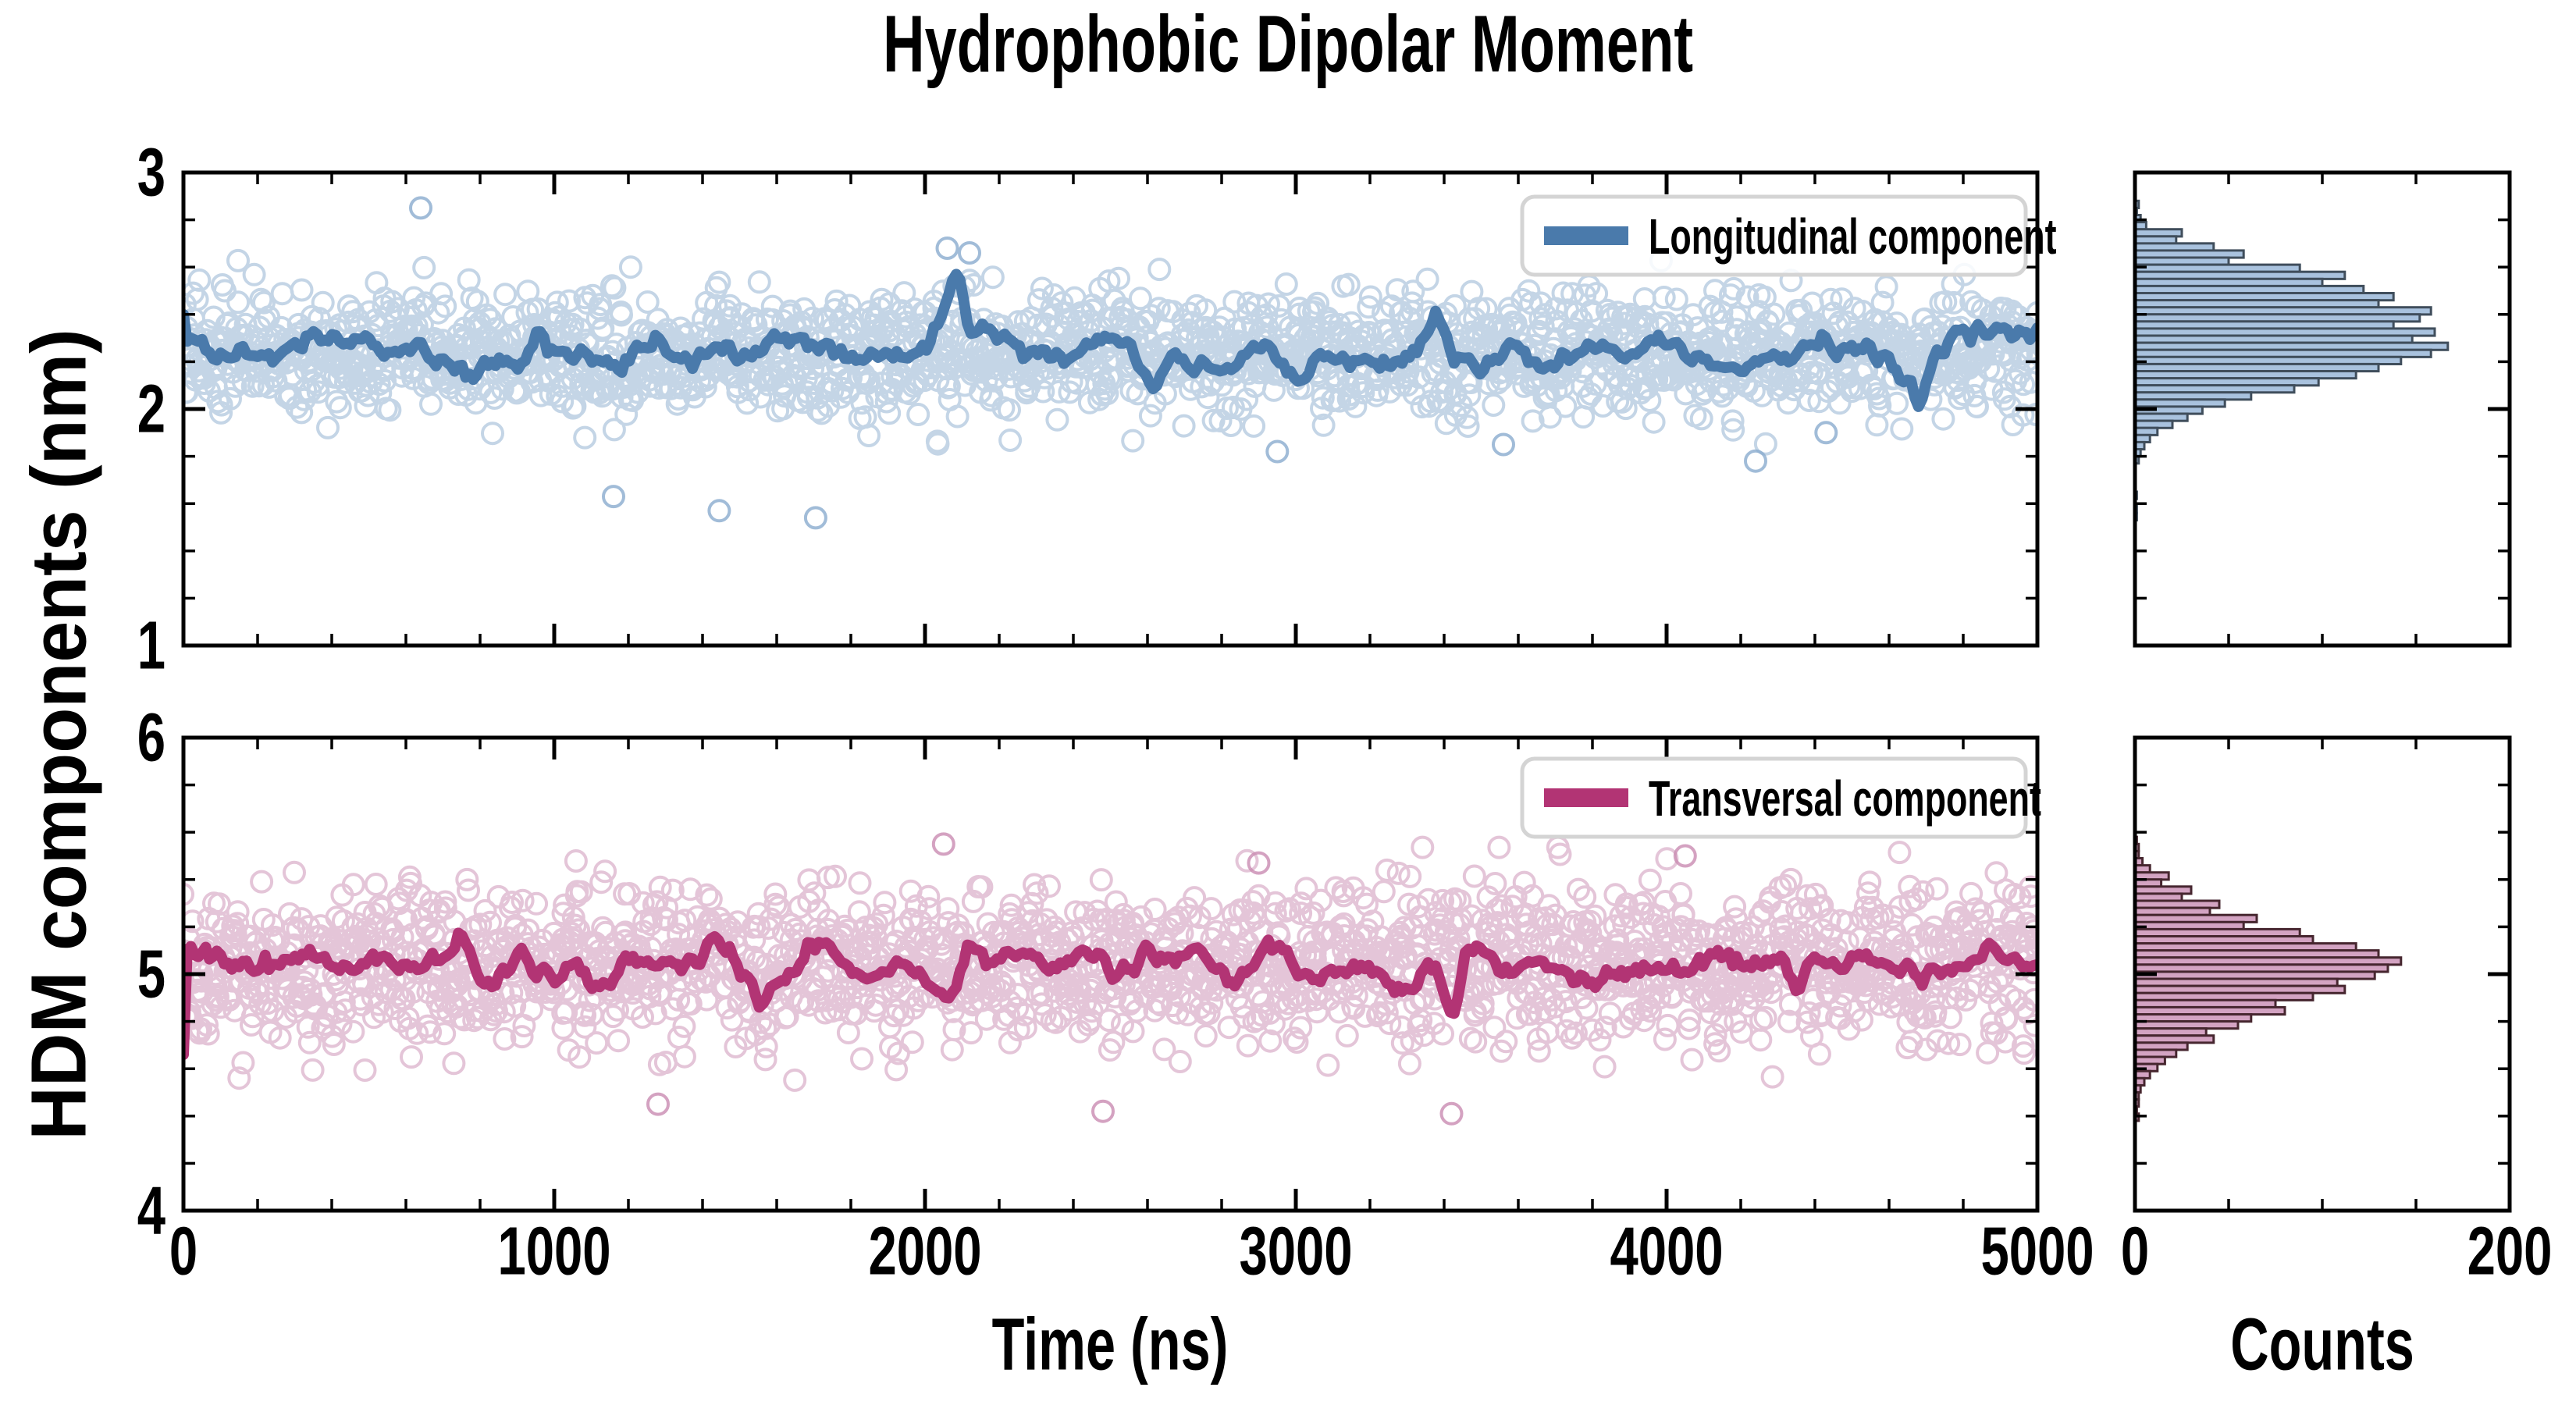  Describe the element at coordinates (183, 1251) in the screenshot. I see `x-tick-label: 0` at that location.